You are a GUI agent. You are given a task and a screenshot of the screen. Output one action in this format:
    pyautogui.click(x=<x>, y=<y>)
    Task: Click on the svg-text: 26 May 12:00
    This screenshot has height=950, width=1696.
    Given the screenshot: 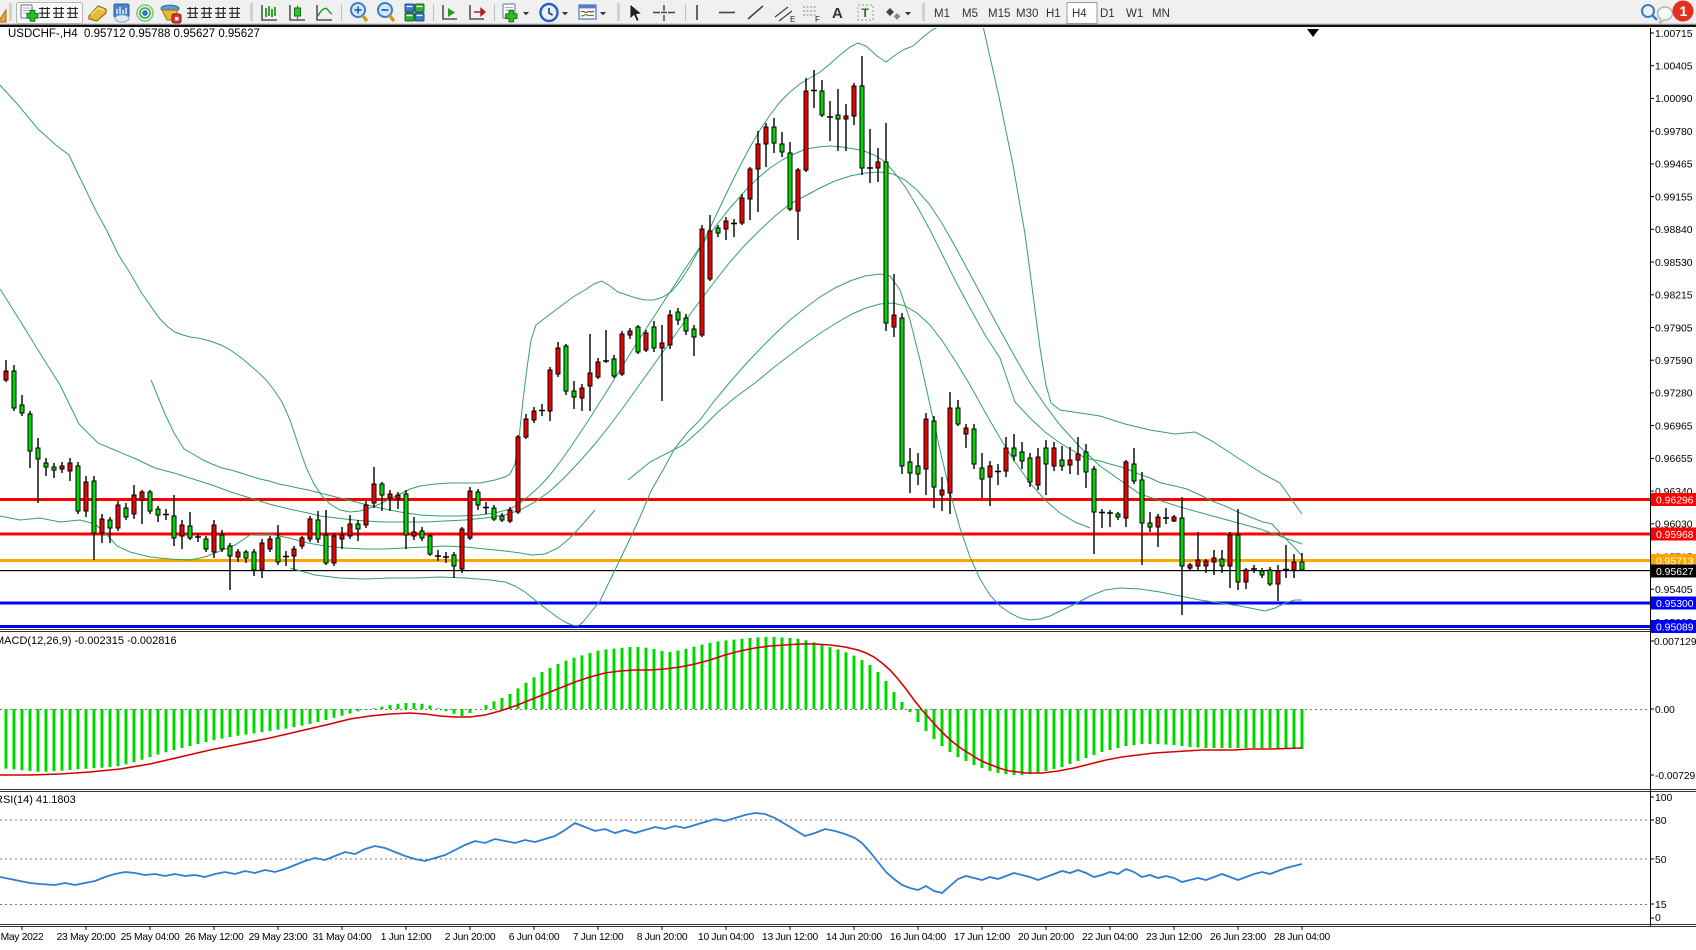 What is the action you would take?
    pyautogui.click(x=214, y=937)
    